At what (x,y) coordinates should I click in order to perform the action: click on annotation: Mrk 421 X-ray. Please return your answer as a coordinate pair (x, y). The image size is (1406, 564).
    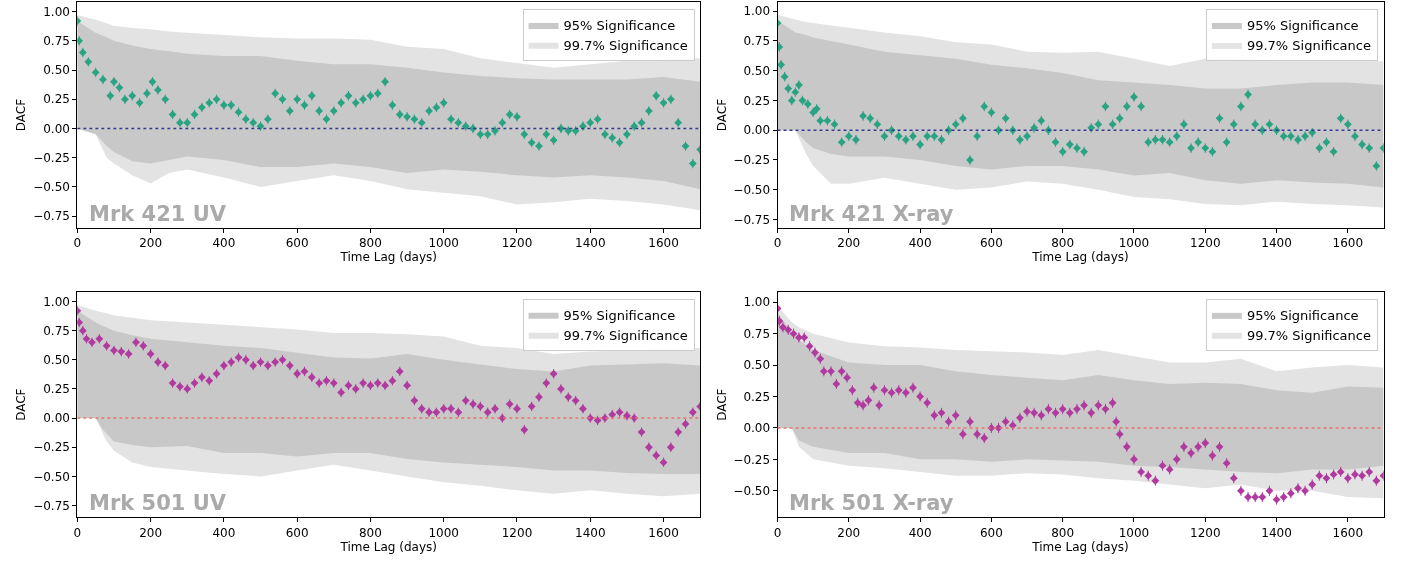
    Looking at the image, I should click on (871, 214).